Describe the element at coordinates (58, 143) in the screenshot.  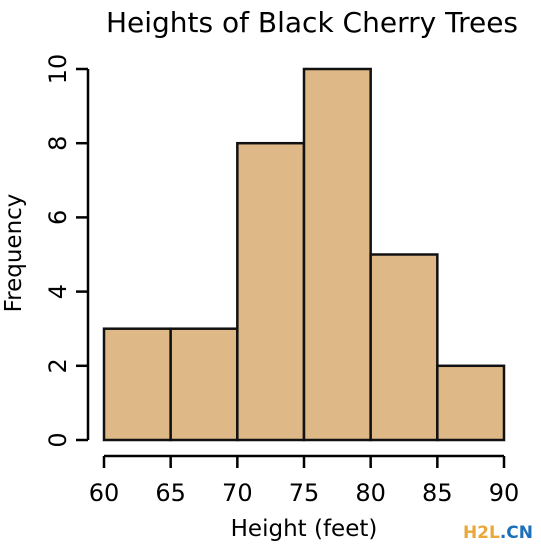
I see `y-tick-label: 8` at that location.